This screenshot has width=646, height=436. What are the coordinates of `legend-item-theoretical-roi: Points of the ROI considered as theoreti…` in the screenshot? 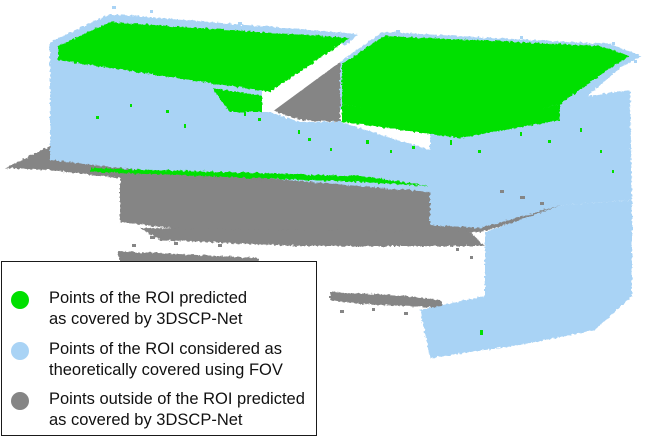 It's located at (147, 360).